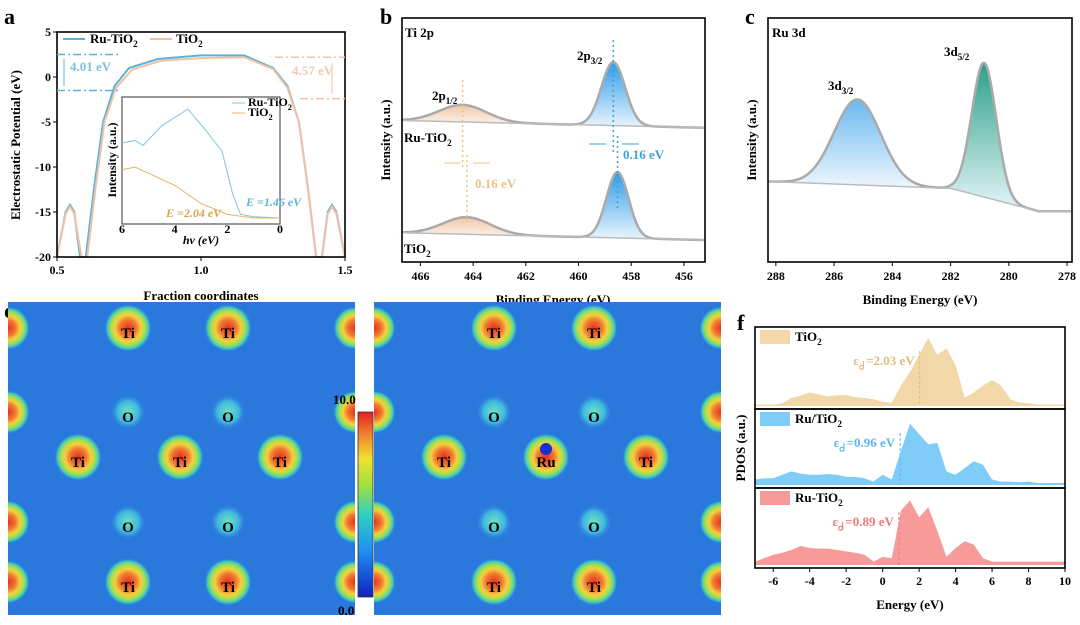  I want to click on d-band-center-label: ε =0.89 eV, so click(863, 521).